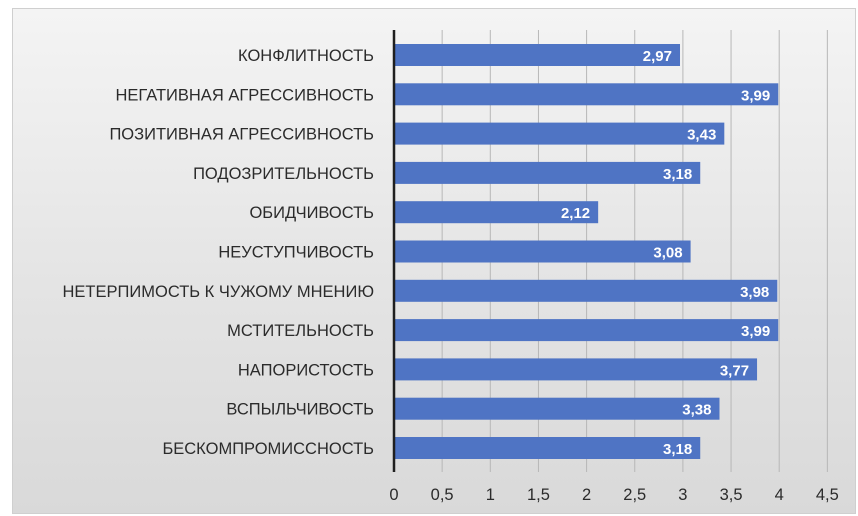  I want to click on category-label: МСТИТЕЛЬНОСТЬ, so click(300, 331).